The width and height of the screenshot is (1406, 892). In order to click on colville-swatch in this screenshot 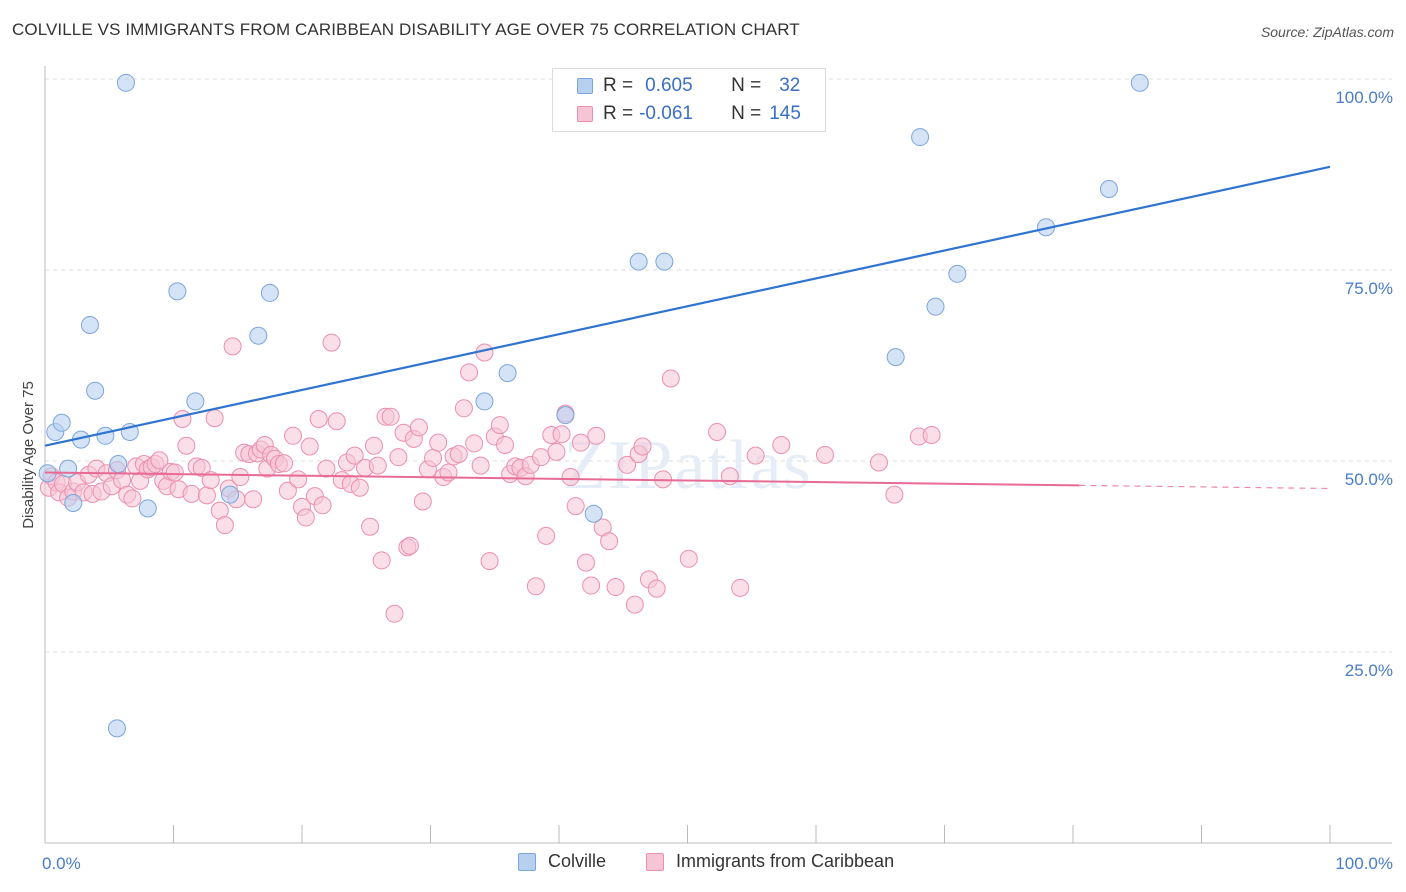, I will do `click(585, 86)`.